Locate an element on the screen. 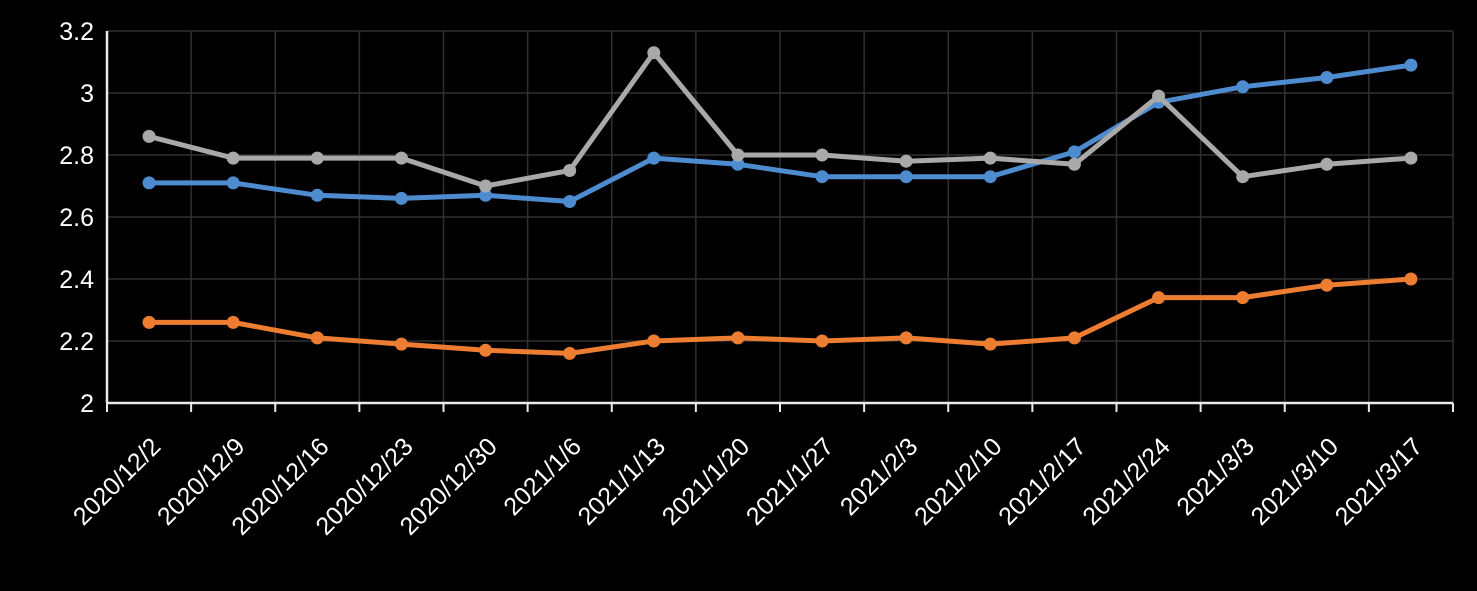 The width and height of the screenshot is (1477, 591). y-axis-label: 3 is located at coordinates (87, 94).